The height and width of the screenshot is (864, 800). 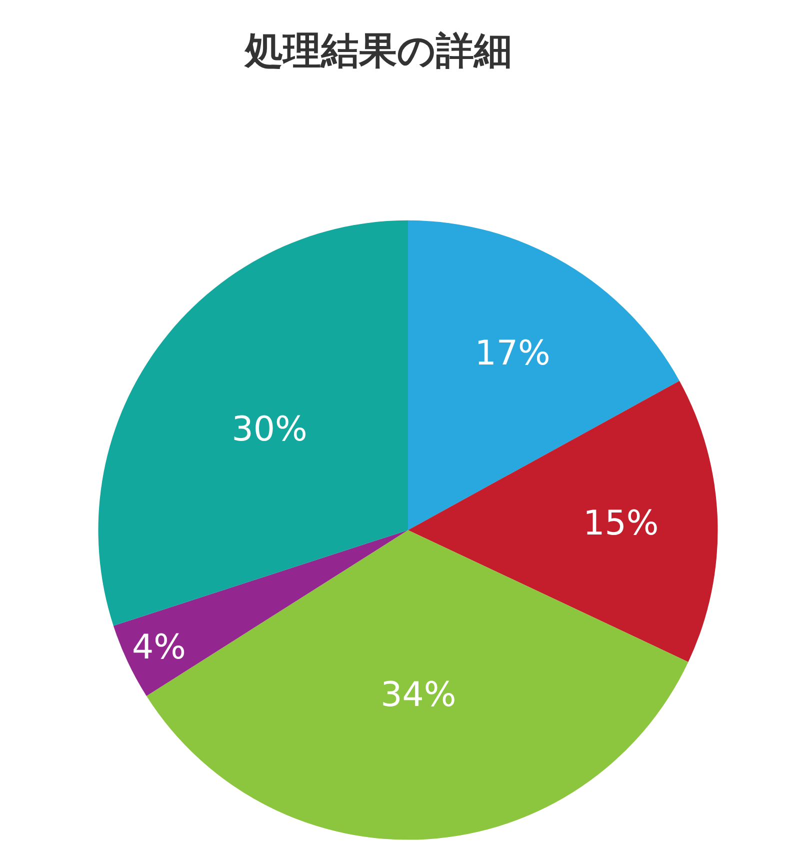 What do you see at coordinates (512, 353) in the screenshot?
I see `data-label: 17%` at bounding box center [512, 353].